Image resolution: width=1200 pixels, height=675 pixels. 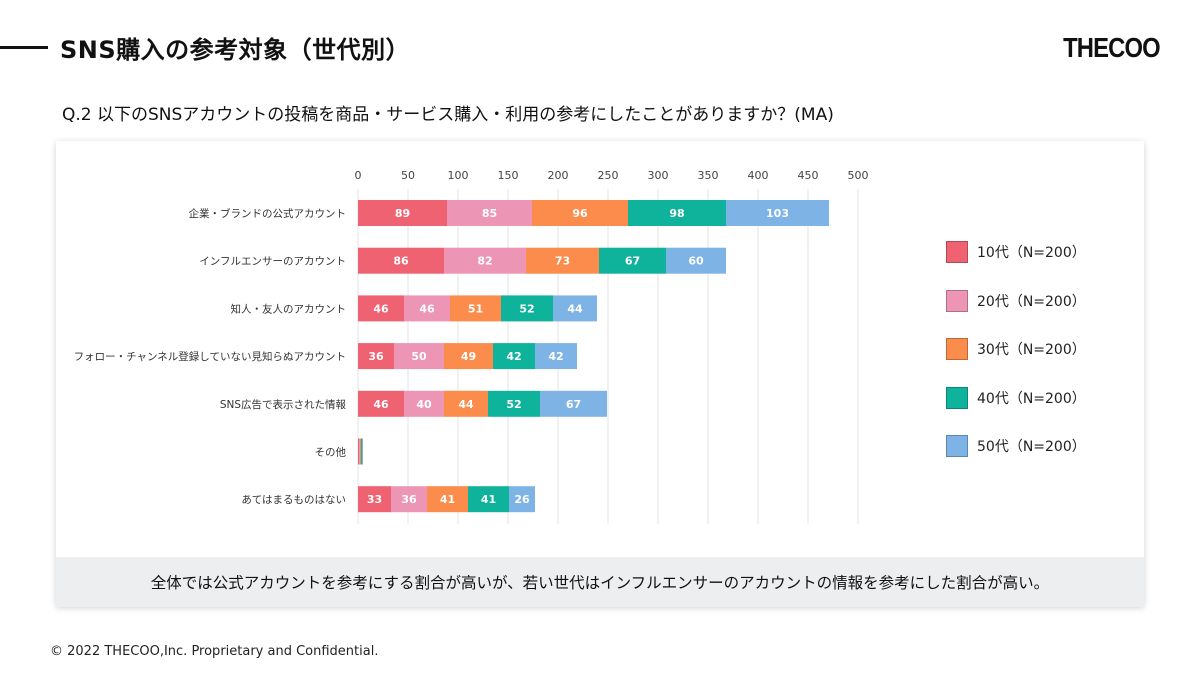 What do you see at coordinates (331, 452) in the screenshot?
I see `category-label: その他` at bounding box center [331, 452].